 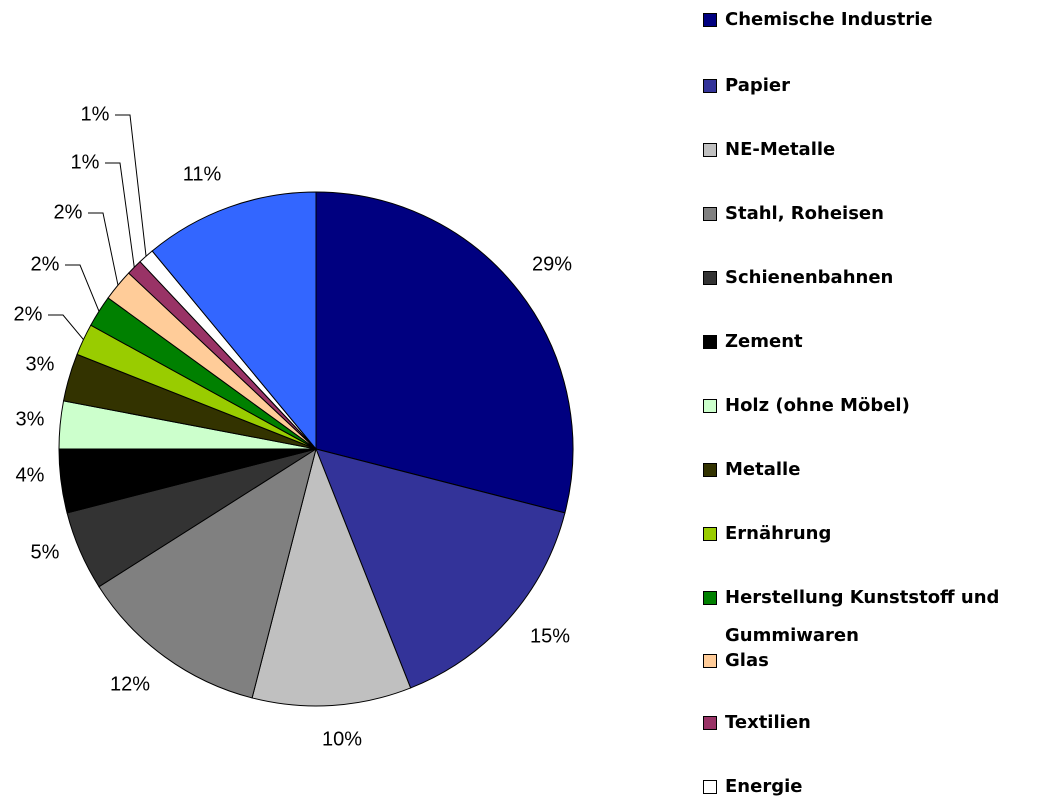 What do you see at coordinates (763, 469) in the screenshot?
I see `legend-label: Metalle` at bounding box center [763, 469].